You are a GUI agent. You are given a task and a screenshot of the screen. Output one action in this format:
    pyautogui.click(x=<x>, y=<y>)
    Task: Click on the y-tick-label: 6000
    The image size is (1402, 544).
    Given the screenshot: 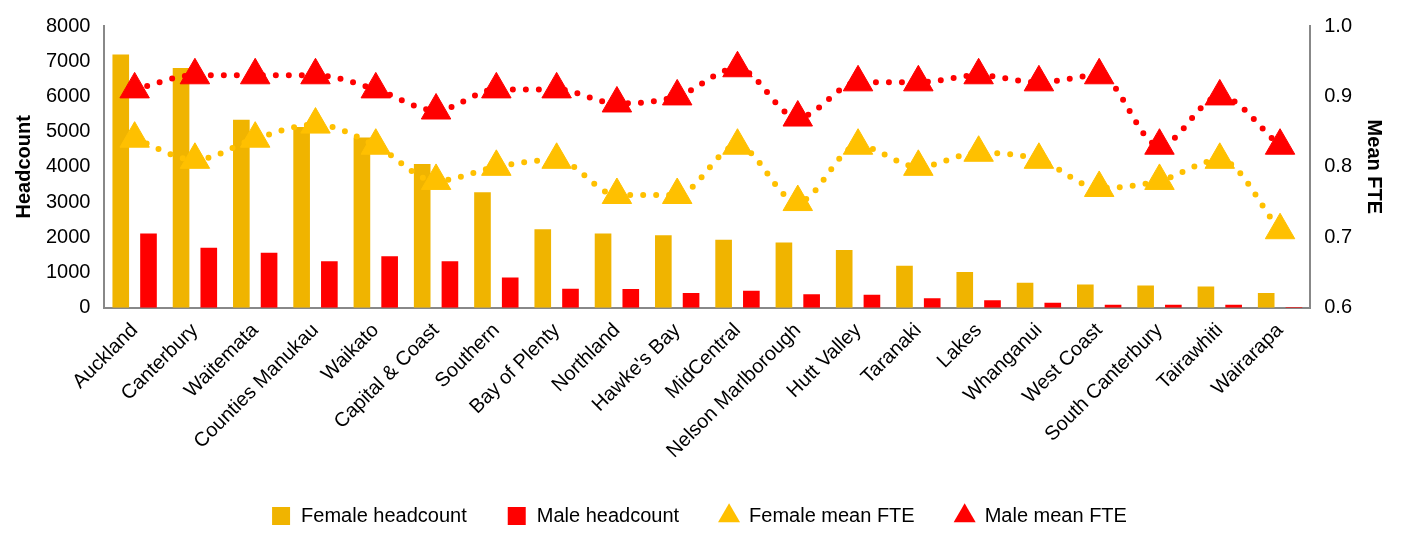 What is the action you would take?
    pyautogui.click(x=68, y=94)
    